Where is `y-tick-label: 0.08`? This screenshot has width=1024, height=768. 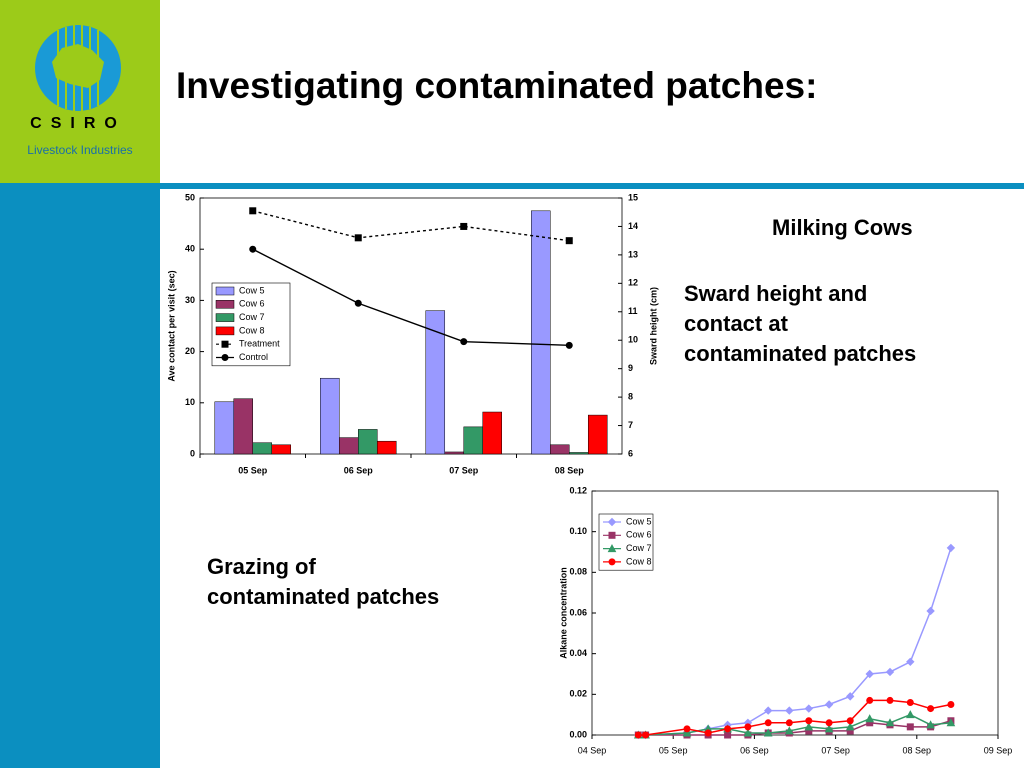 y-tick-label: 0.08 is located at coordinates (578, 572).